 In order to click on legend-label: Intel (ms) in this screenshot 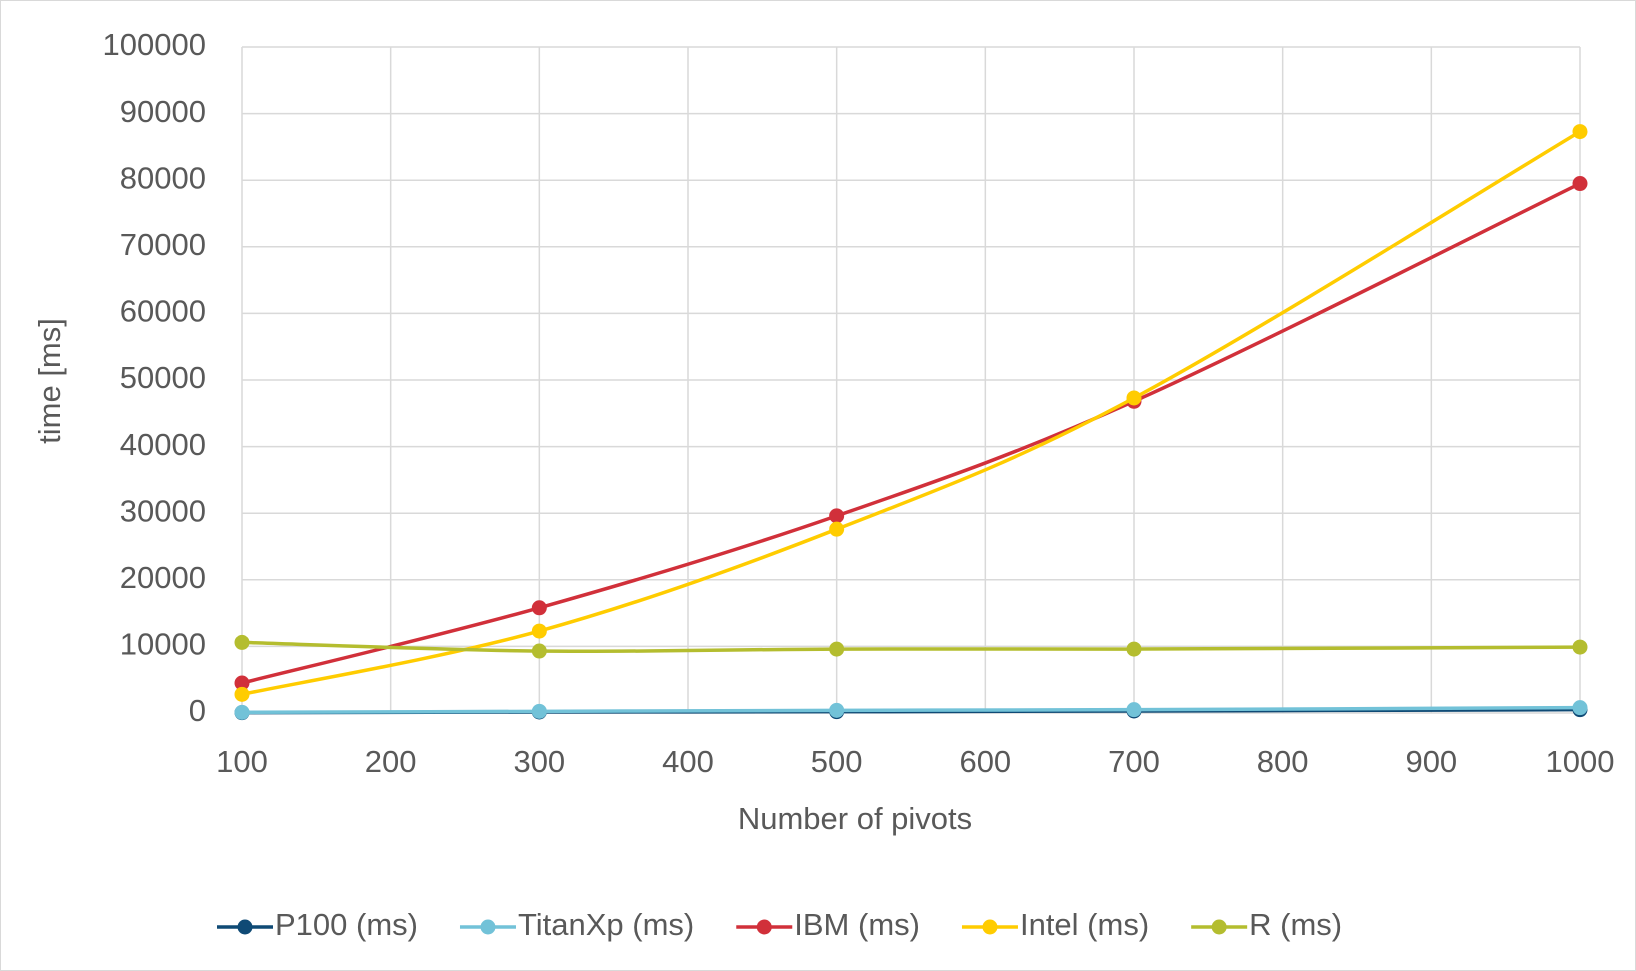, I will do `click(1084, 924)`.